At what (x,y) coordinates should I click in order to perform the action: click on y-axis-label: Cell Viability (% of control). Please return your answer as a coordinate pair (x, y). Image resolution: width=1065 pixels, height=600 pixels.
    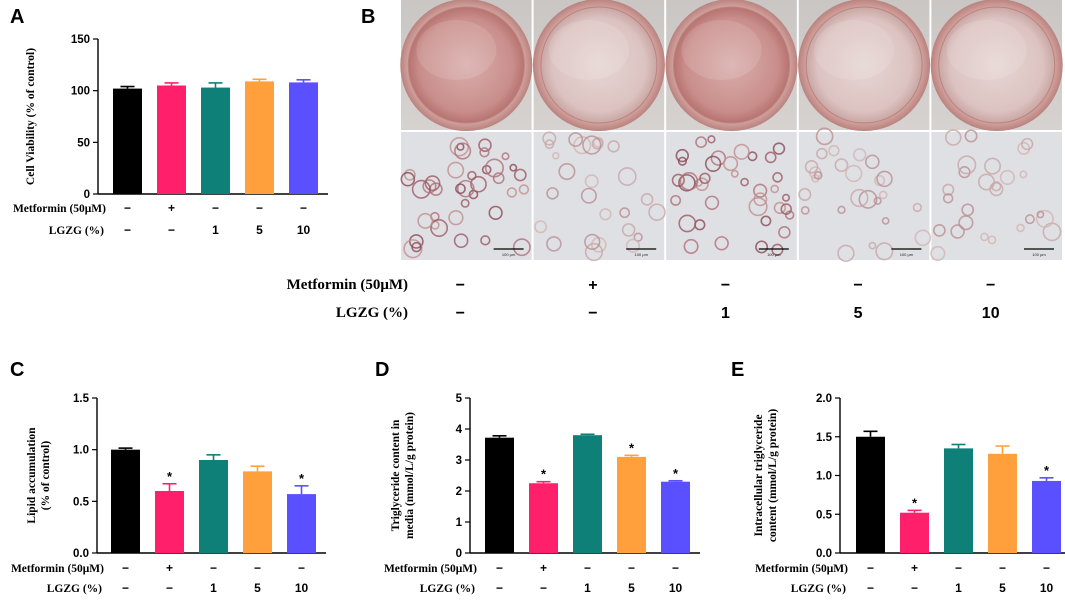
    Looking at the image, I should click on (31, 116).